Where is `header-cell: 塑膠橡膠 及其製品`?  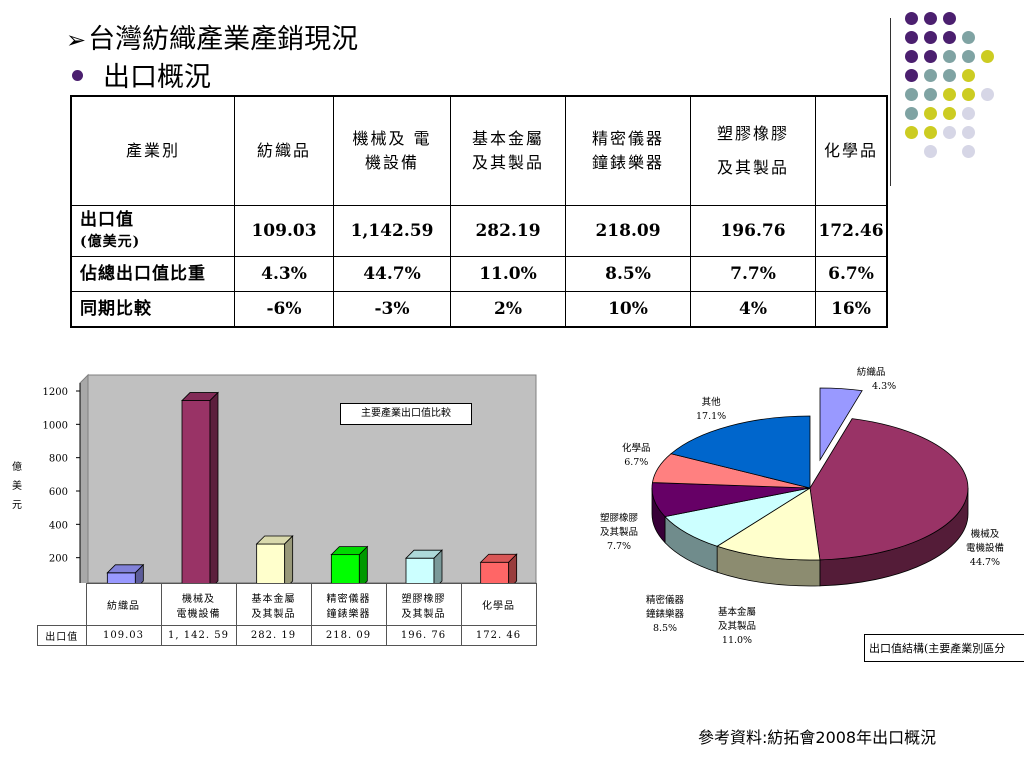
header-cell: 塑膠橡膠 及其製品 is located at coordinates (753, 150).